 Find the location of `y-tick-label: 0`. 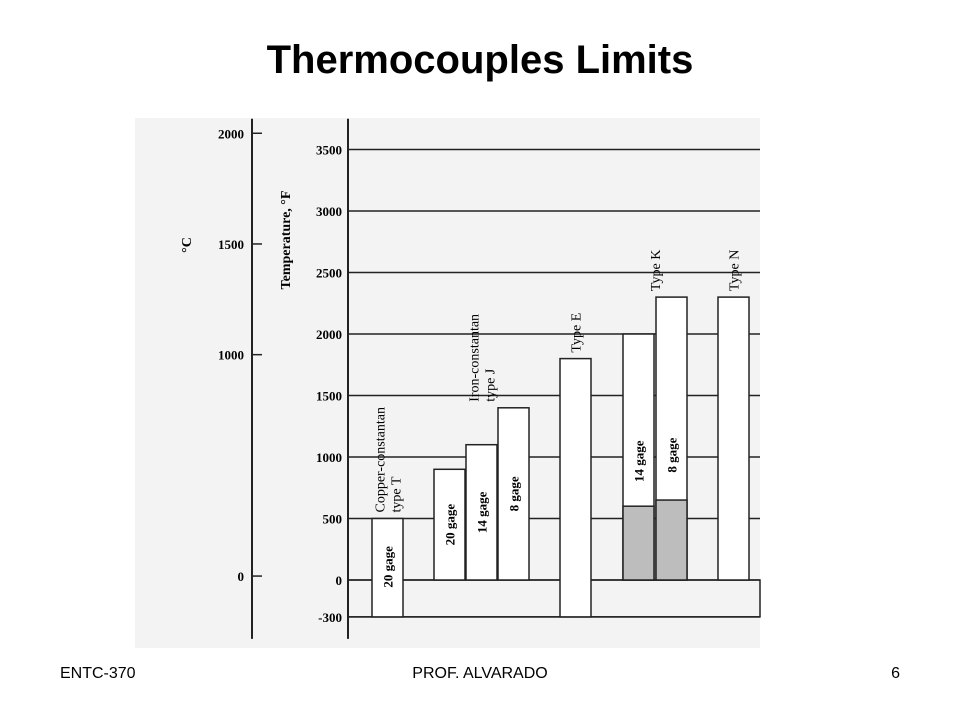

y-tick-label: 0 is located at coordinates (339, 580).